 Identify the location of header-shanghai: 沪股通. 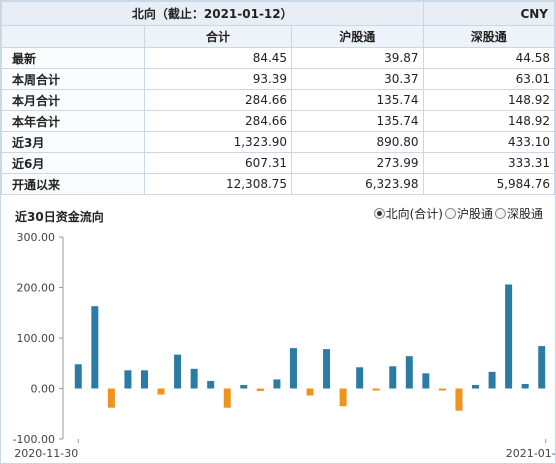
(357, 36).